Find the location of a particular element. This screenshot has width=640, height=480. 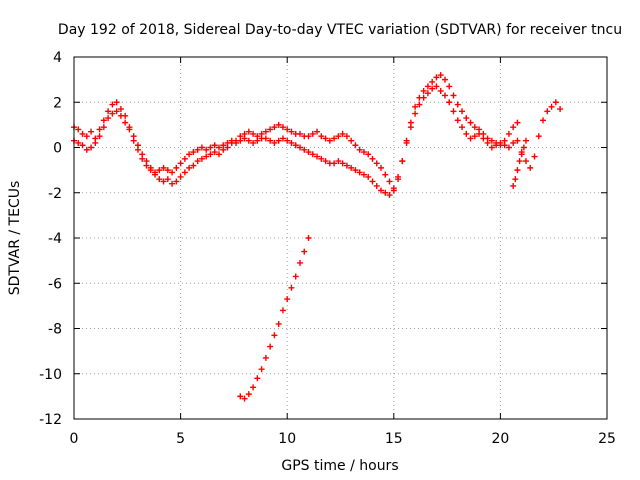

y-tick-labels: -12 -10 -8 -6 -4 -2 0 2 4 is located at coordinates (50, 239).